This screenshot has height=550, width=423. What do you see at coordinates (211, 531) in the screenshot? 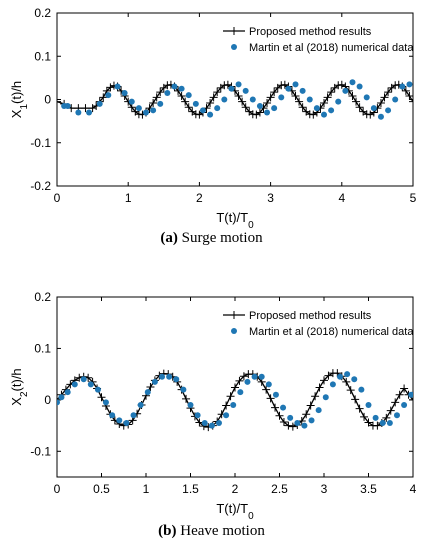
I see `caption-heave: (b) Heave motion` at bounding box center [211, 531].